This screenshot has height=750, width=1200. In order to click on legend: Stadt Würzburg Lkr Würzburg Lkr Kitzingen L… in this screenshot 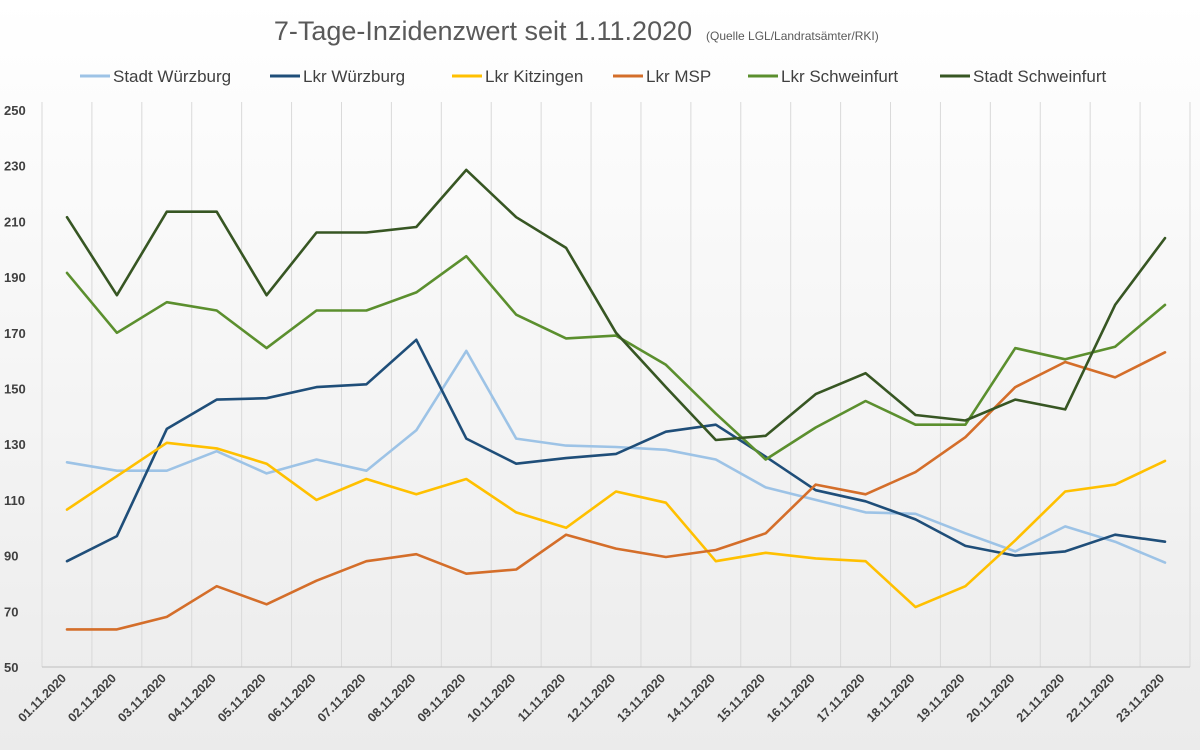, I will do `click(593, 76)`.